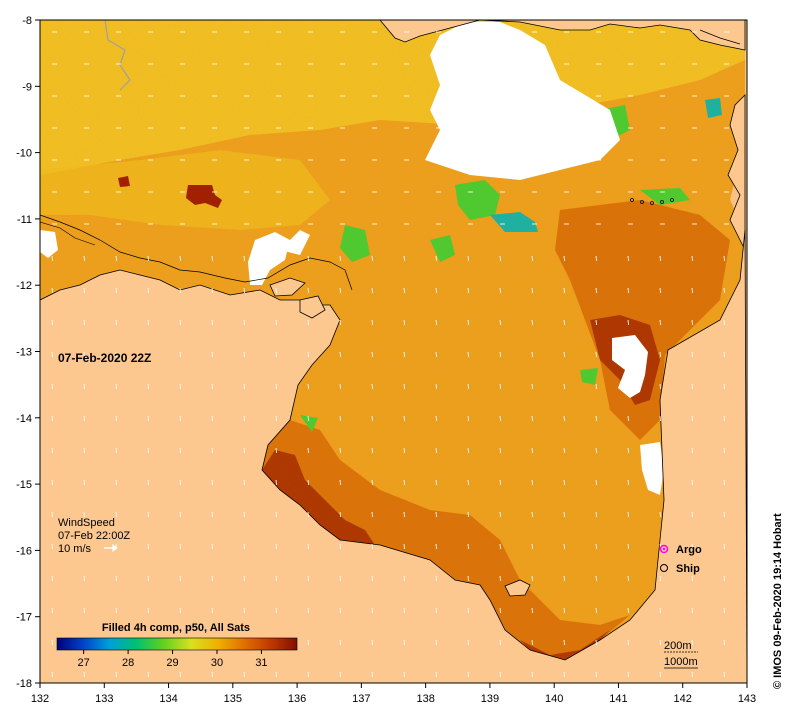 Image resolution: width=791 pixels, height=716 pixels. I want to click on wind-scale-arrow-icon, so click(111, 548).